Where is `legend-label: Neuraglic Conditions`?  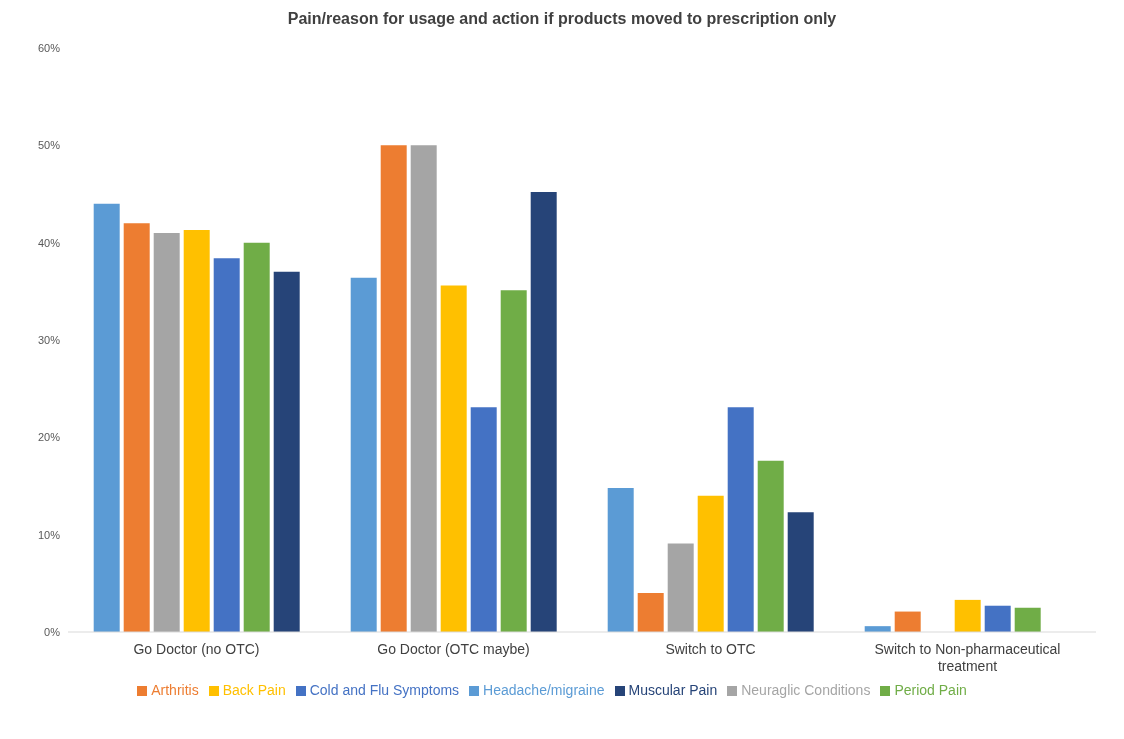 legend-label: Neuraglic Conditions is located at coordinates (806, 690).